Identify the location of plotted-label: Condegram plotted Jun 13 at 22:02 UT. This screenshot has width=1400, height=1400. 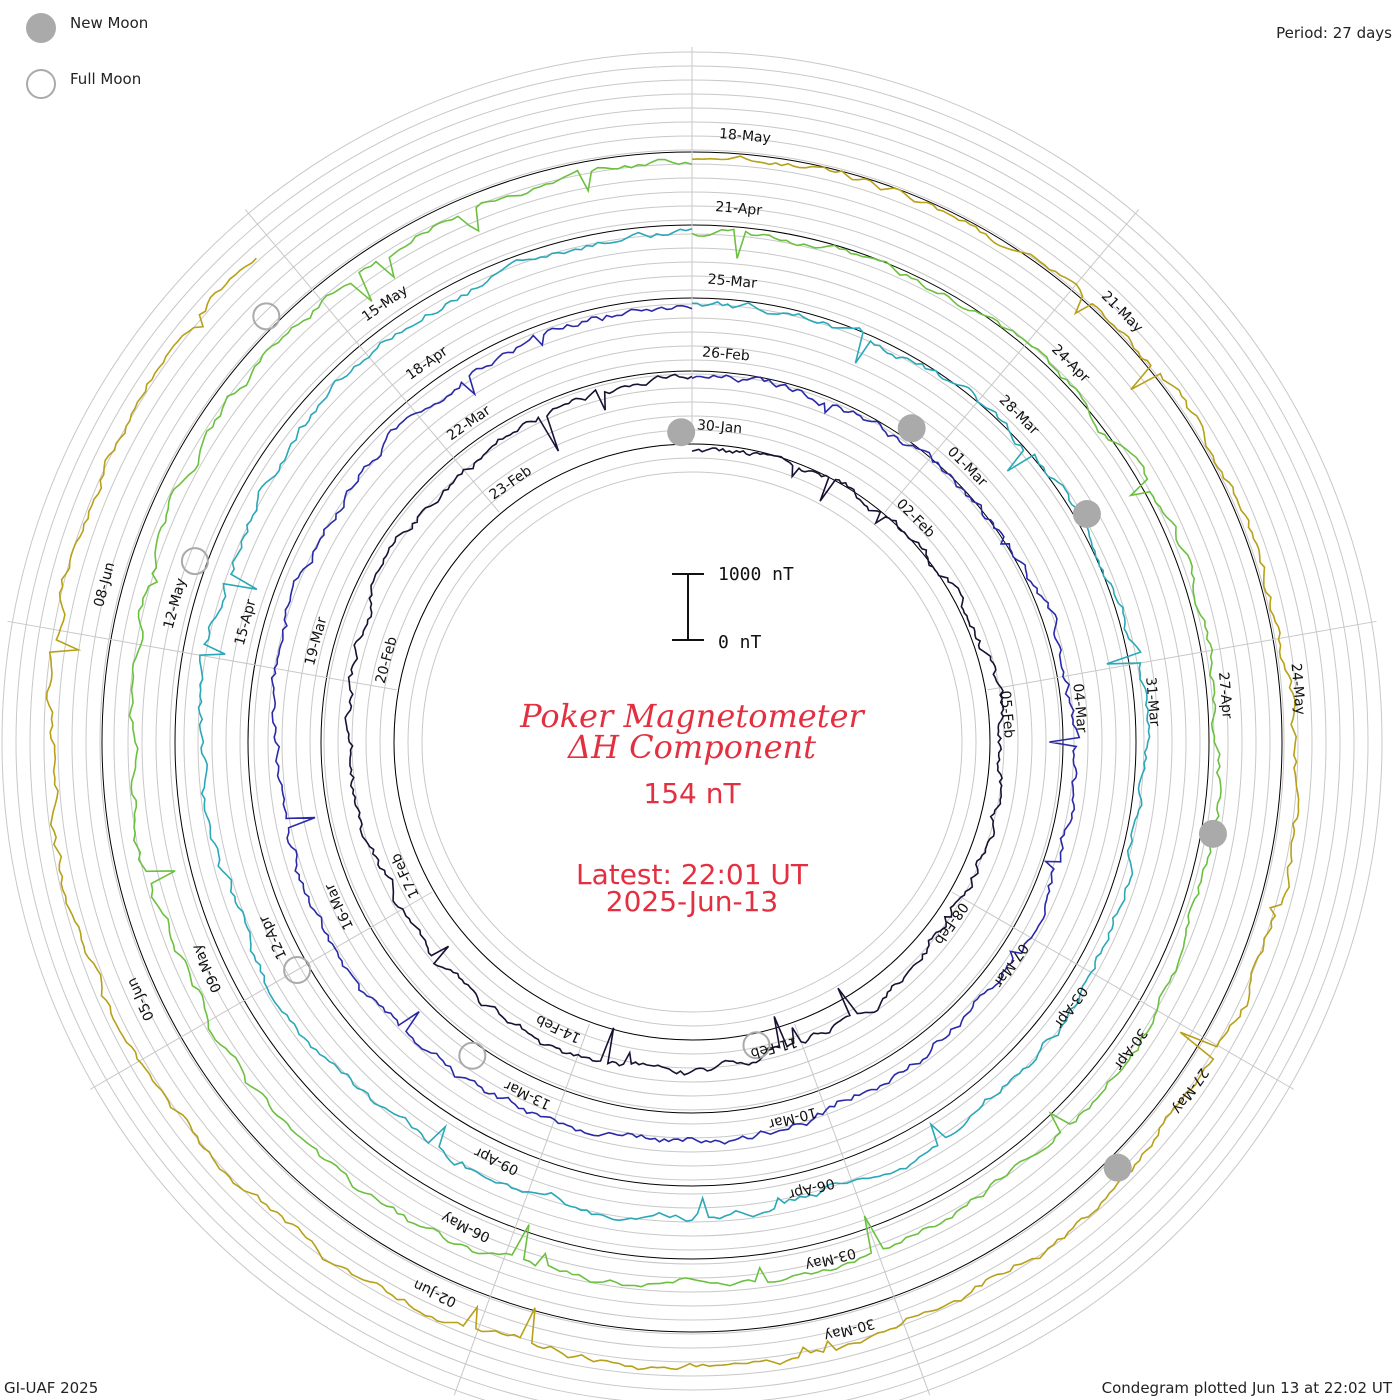
(1247, 1388).